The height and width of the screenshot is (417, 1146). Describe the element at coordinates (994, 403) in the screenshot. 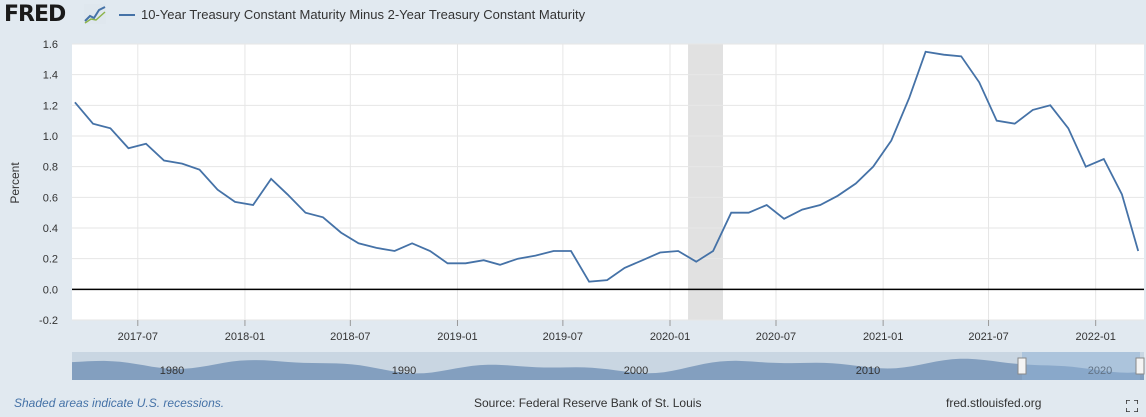

I see `site-link: fred.stlouisfed.org` at that location.